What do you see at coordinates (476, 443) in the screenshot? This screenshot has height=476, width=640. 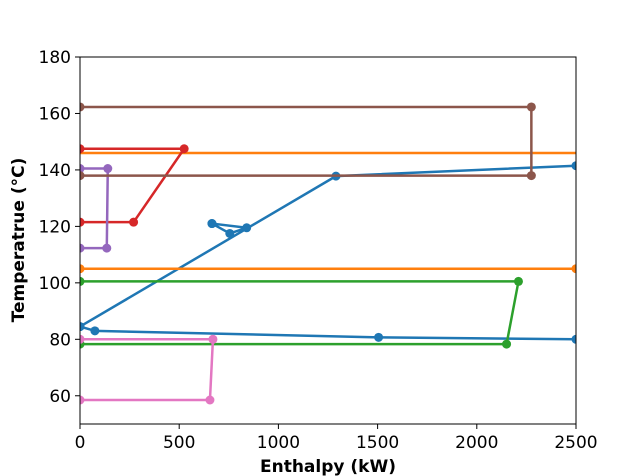 I see `x-tick-label: 2000` at bounding box center [476, 443].